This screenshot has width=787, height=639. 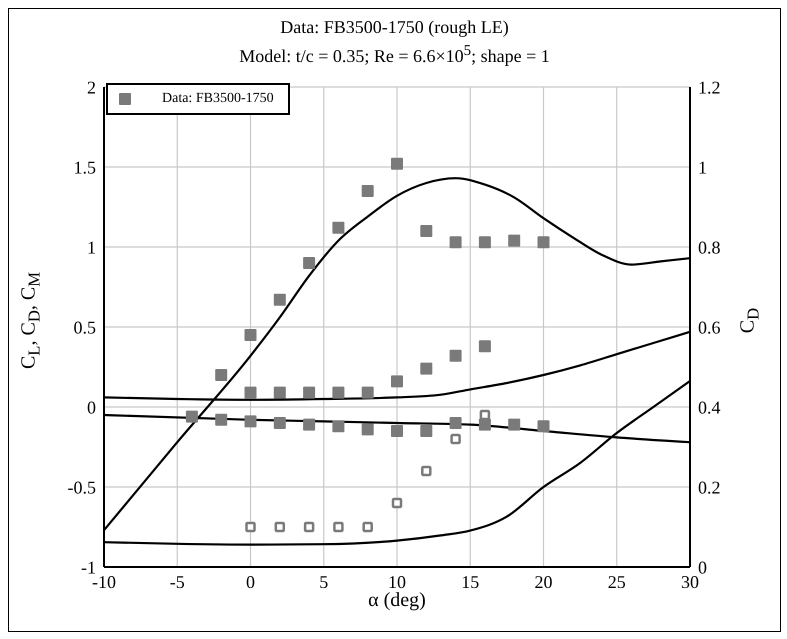 I want to click on x-tick-label: 20, so click(x=543, y=582).